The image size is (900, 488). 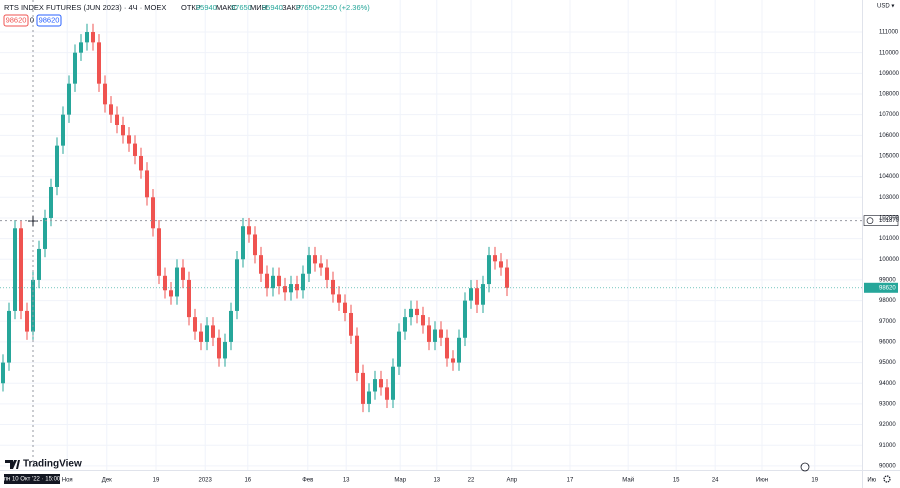 I want to click on settings-button, so click(x=887, y=479).